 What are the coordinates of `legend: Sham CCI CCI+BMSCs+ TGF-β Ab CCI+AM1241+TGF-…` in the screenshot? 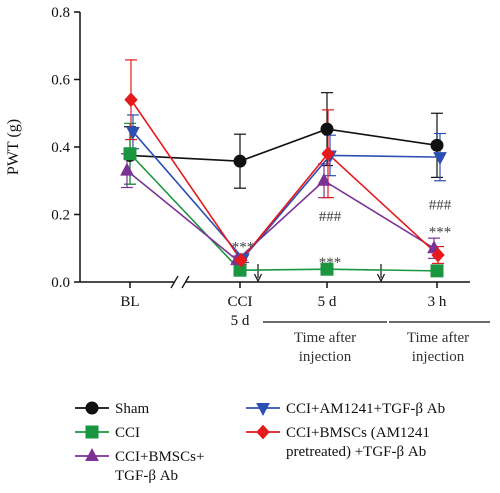 It's located at (260, 442).